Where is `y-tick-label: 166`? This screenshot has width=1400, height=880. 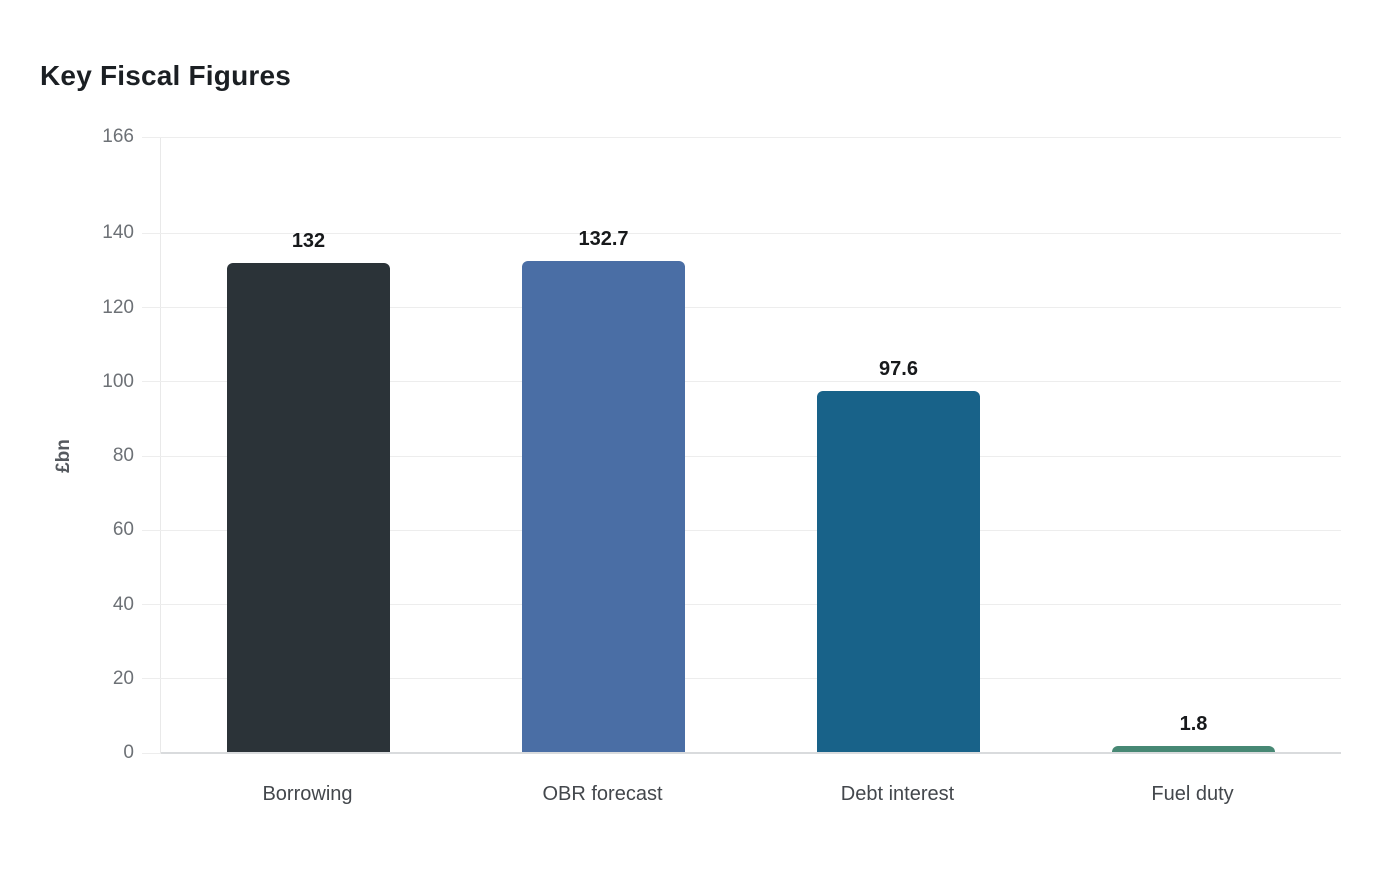 y-tick-label: 166 is located at coordinates (118, 136).